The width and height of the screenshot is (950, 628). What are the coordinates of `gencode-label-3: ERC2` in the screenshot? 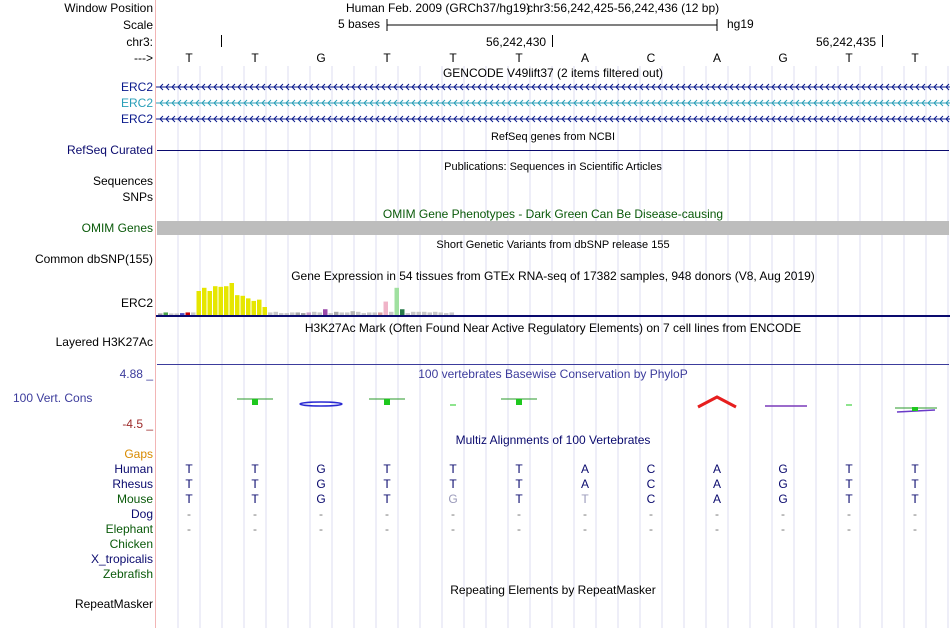 It's located at (136, 119).